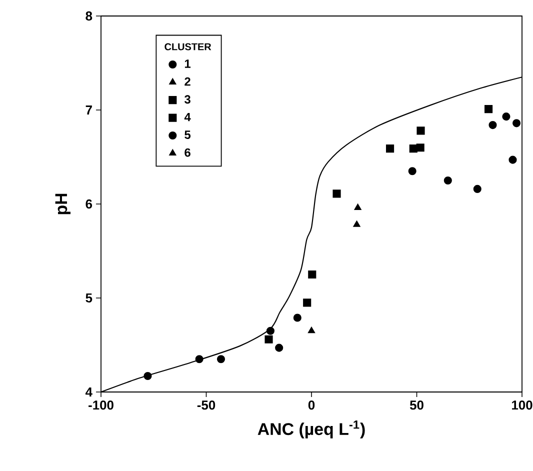 The image size is (533, 471). Describe the element at coordinates (89, 16) in the screenshot. I see `y-tick-label: 8` at that location.